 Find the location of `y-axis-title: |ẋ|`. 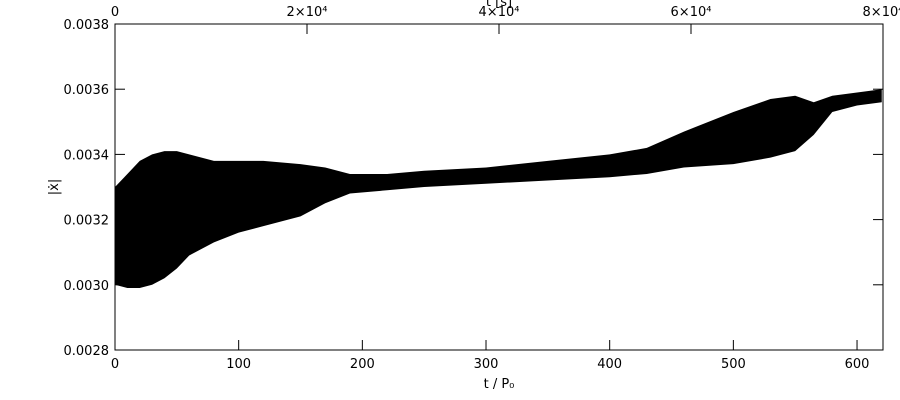

y-axis-title: |ẋ| is located at coordinates (54, 187).